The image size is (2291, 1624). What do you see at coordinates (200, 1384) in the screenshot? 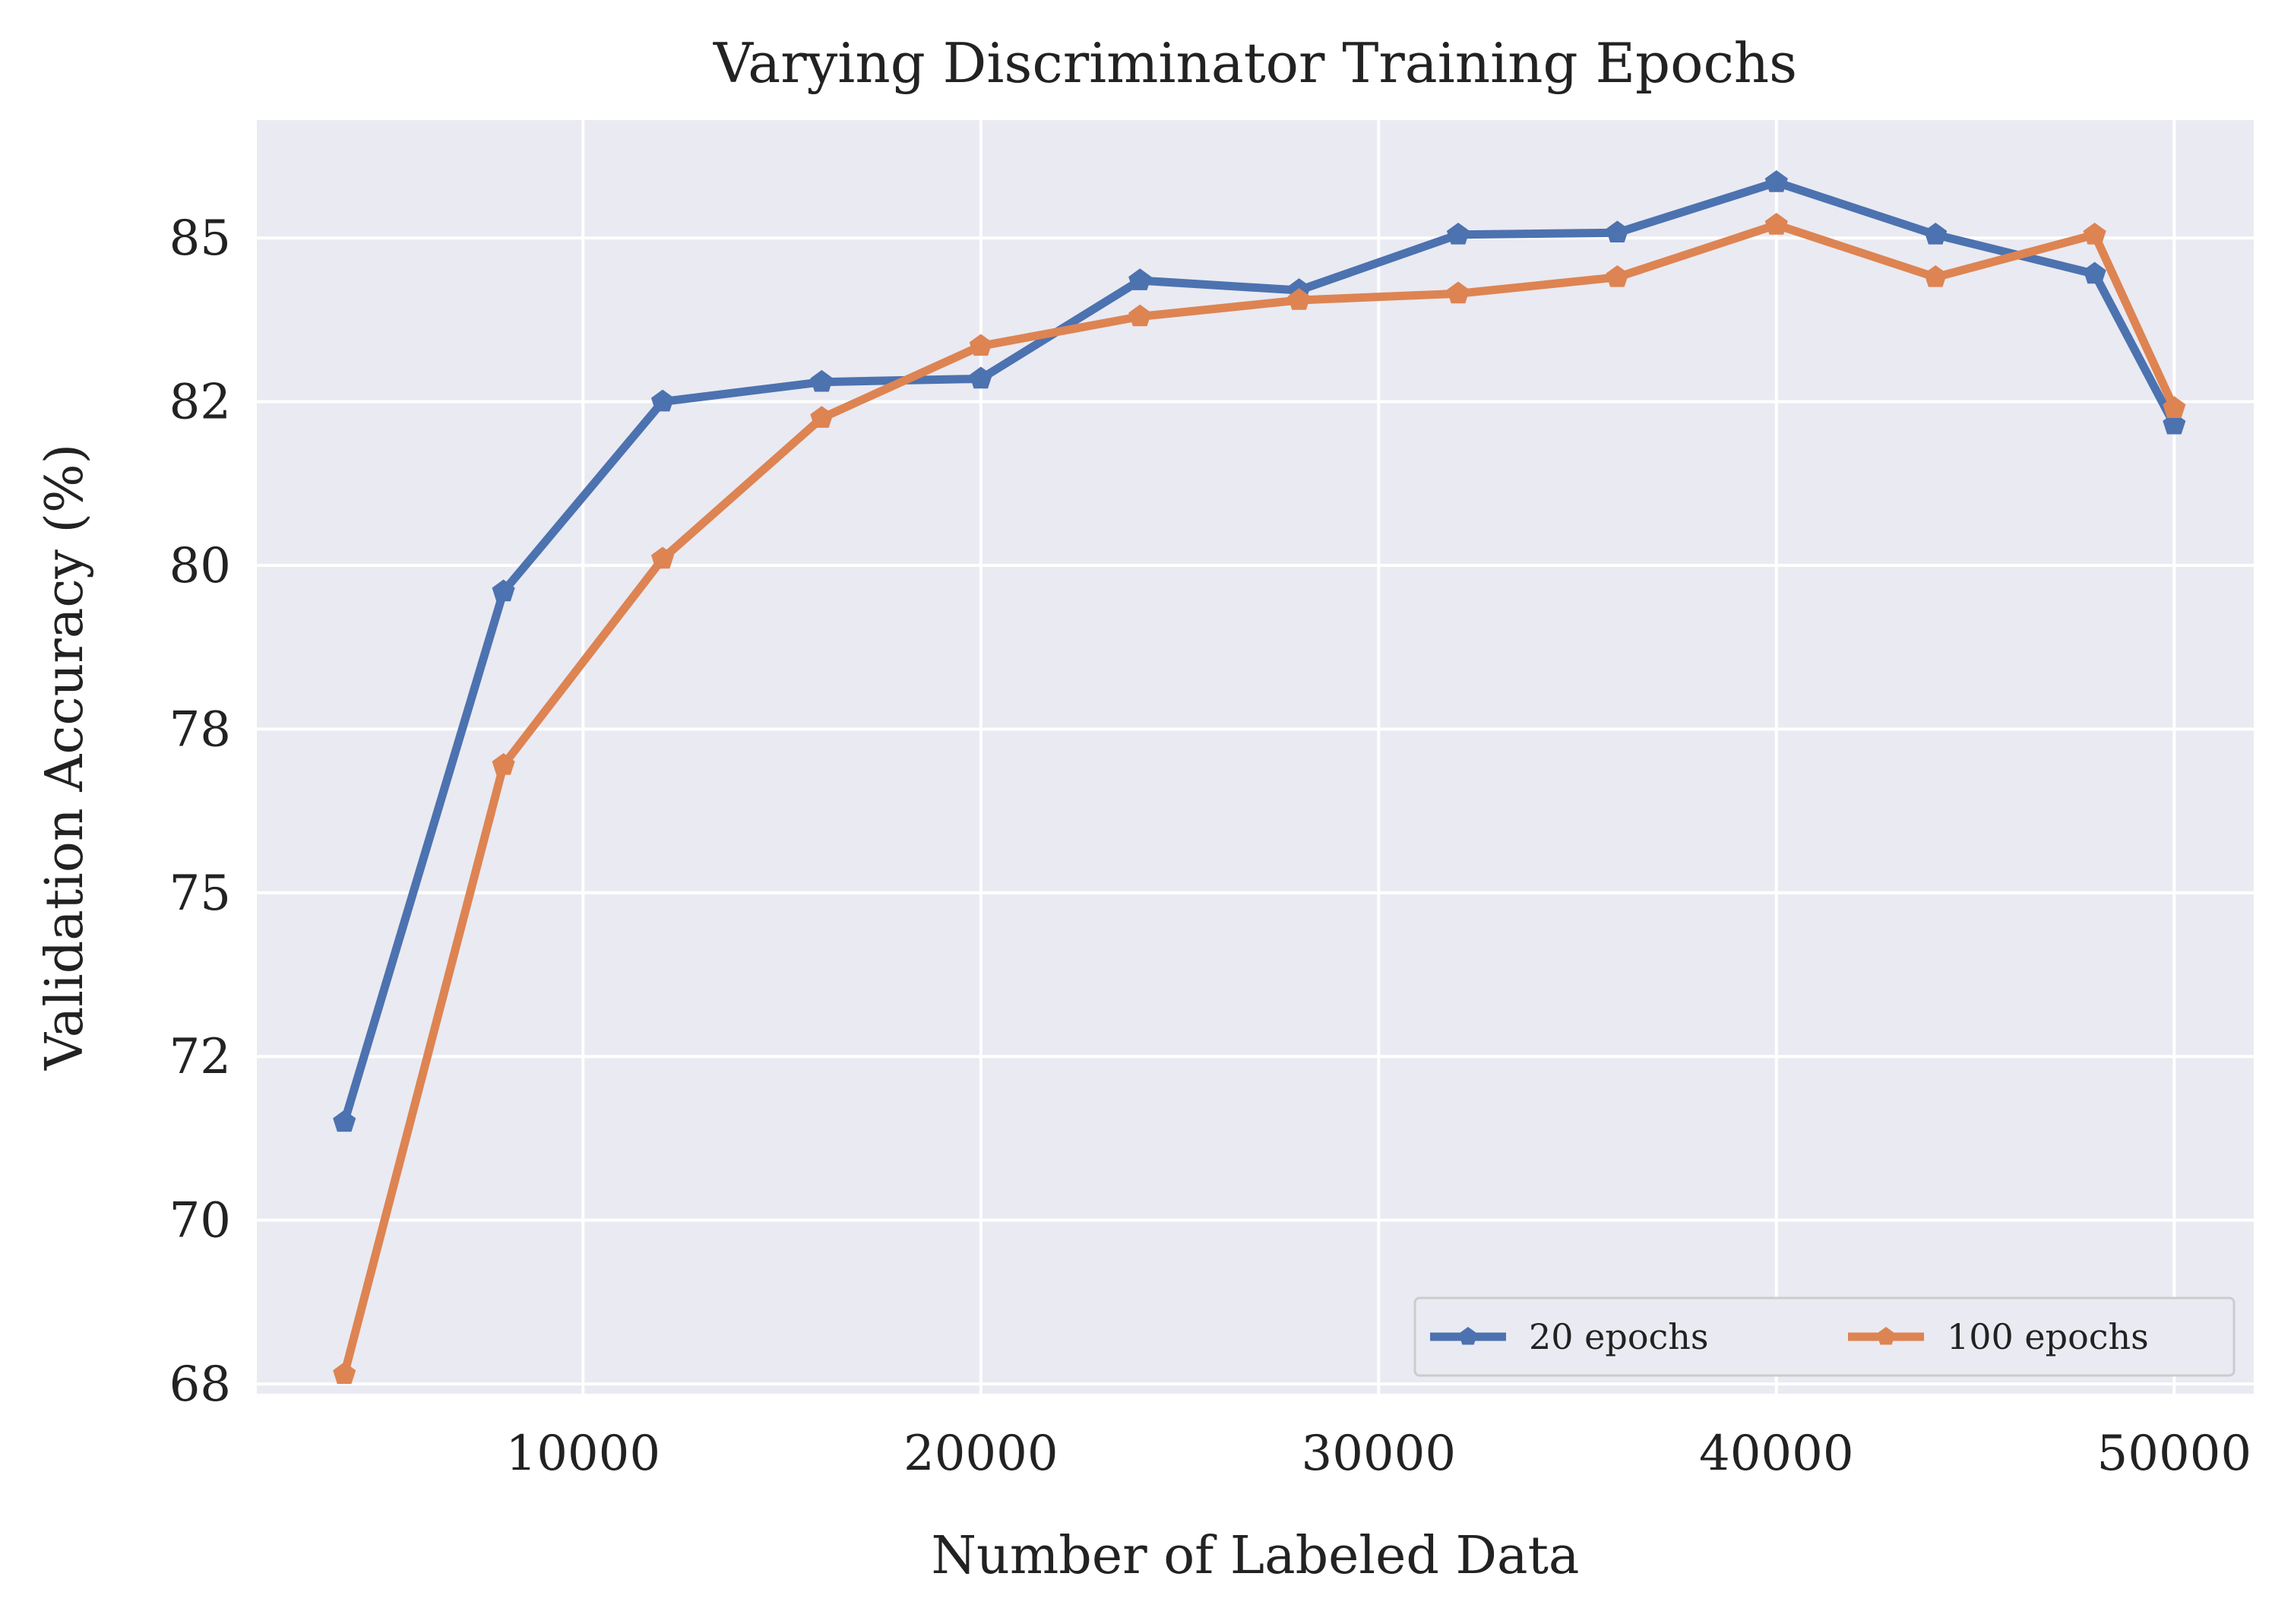
I see `y-tick-label: 68` at bounding box center [200, 1384].